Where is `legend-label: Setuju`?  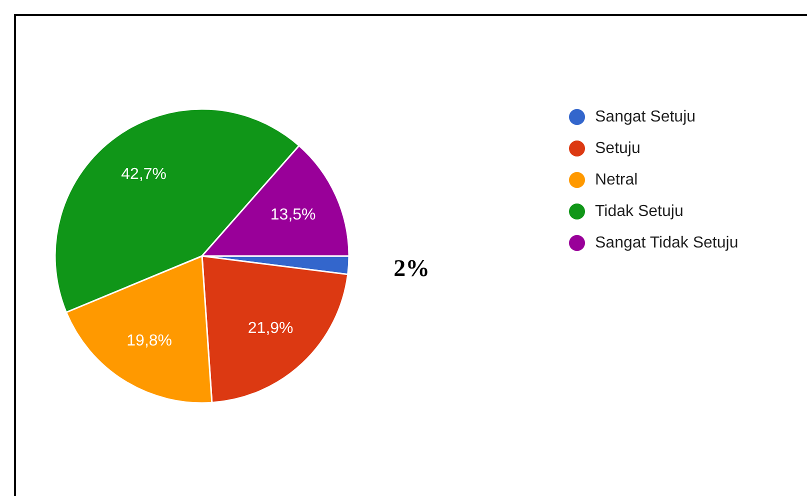 legend-label: Setuju is located at coordinates (617, 148).